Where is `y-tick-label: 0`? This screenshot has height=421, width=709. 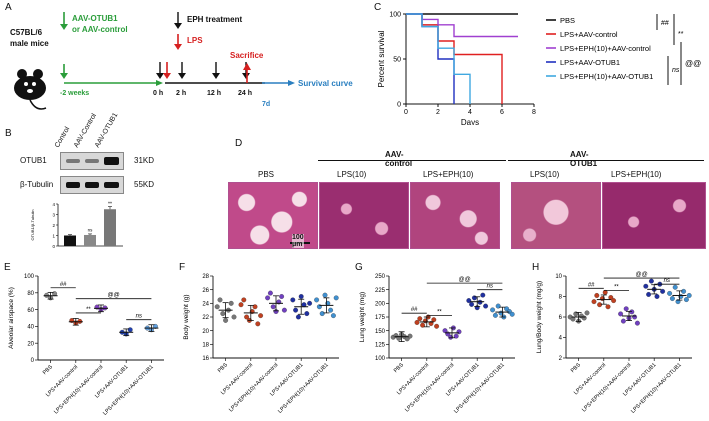
y-tick-label: 0 is located at coordinates (33, 361).